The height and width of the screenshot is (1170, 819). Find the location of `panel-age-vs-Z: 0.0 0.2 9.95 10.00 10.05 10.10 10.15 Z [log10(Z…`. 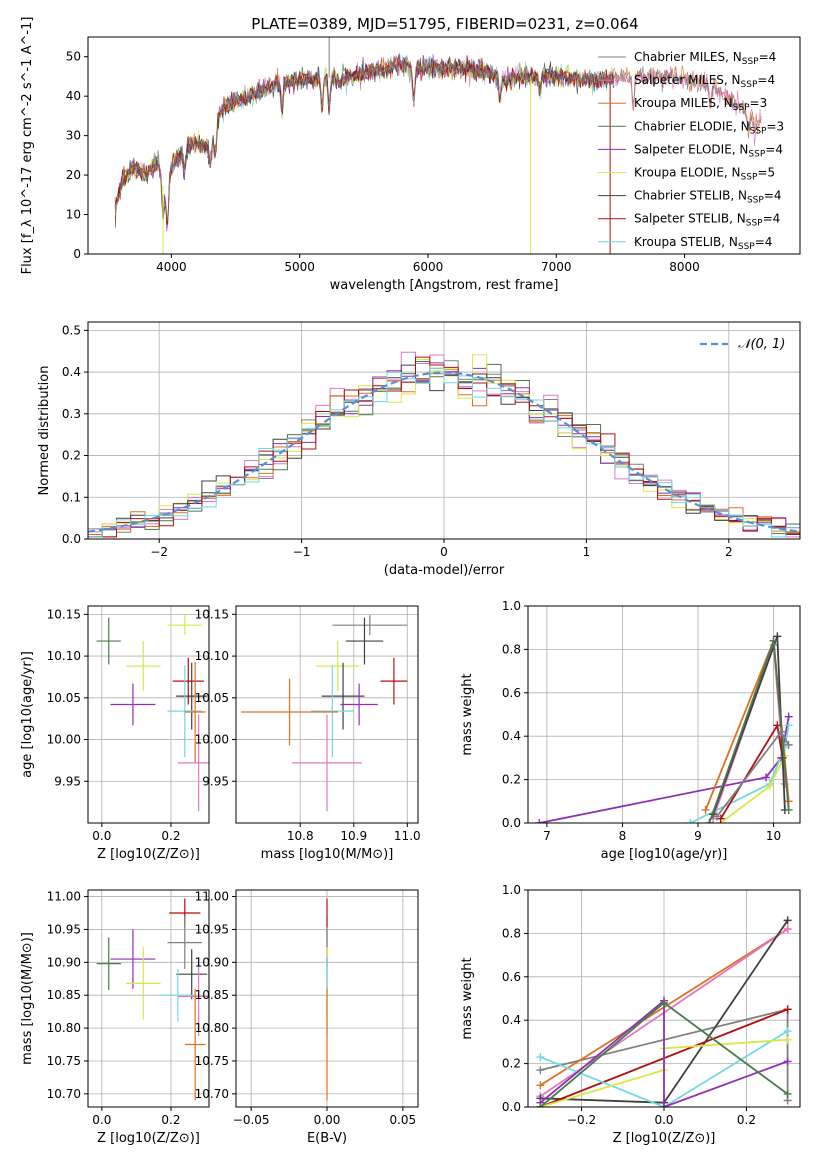

panel-age-vs-Z: 0.0 0.2 9.95 10.00 10.05 10.10 10.15 Z [log10(Z… is located at coordinates (115, 733).